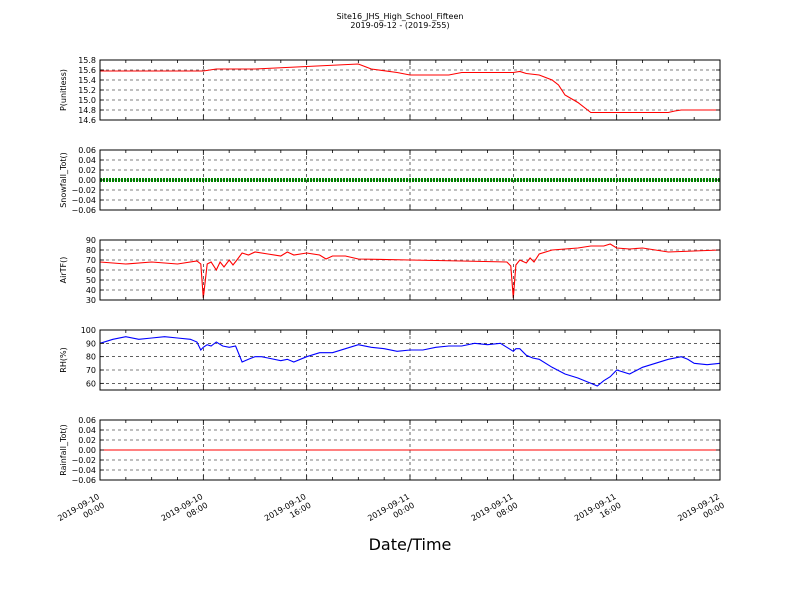 The image size is (800, 600). What do you see at coordinates (91, 290) in the screenshot?
I see `y-tick-label: 40` at bounding box center [91, 290].